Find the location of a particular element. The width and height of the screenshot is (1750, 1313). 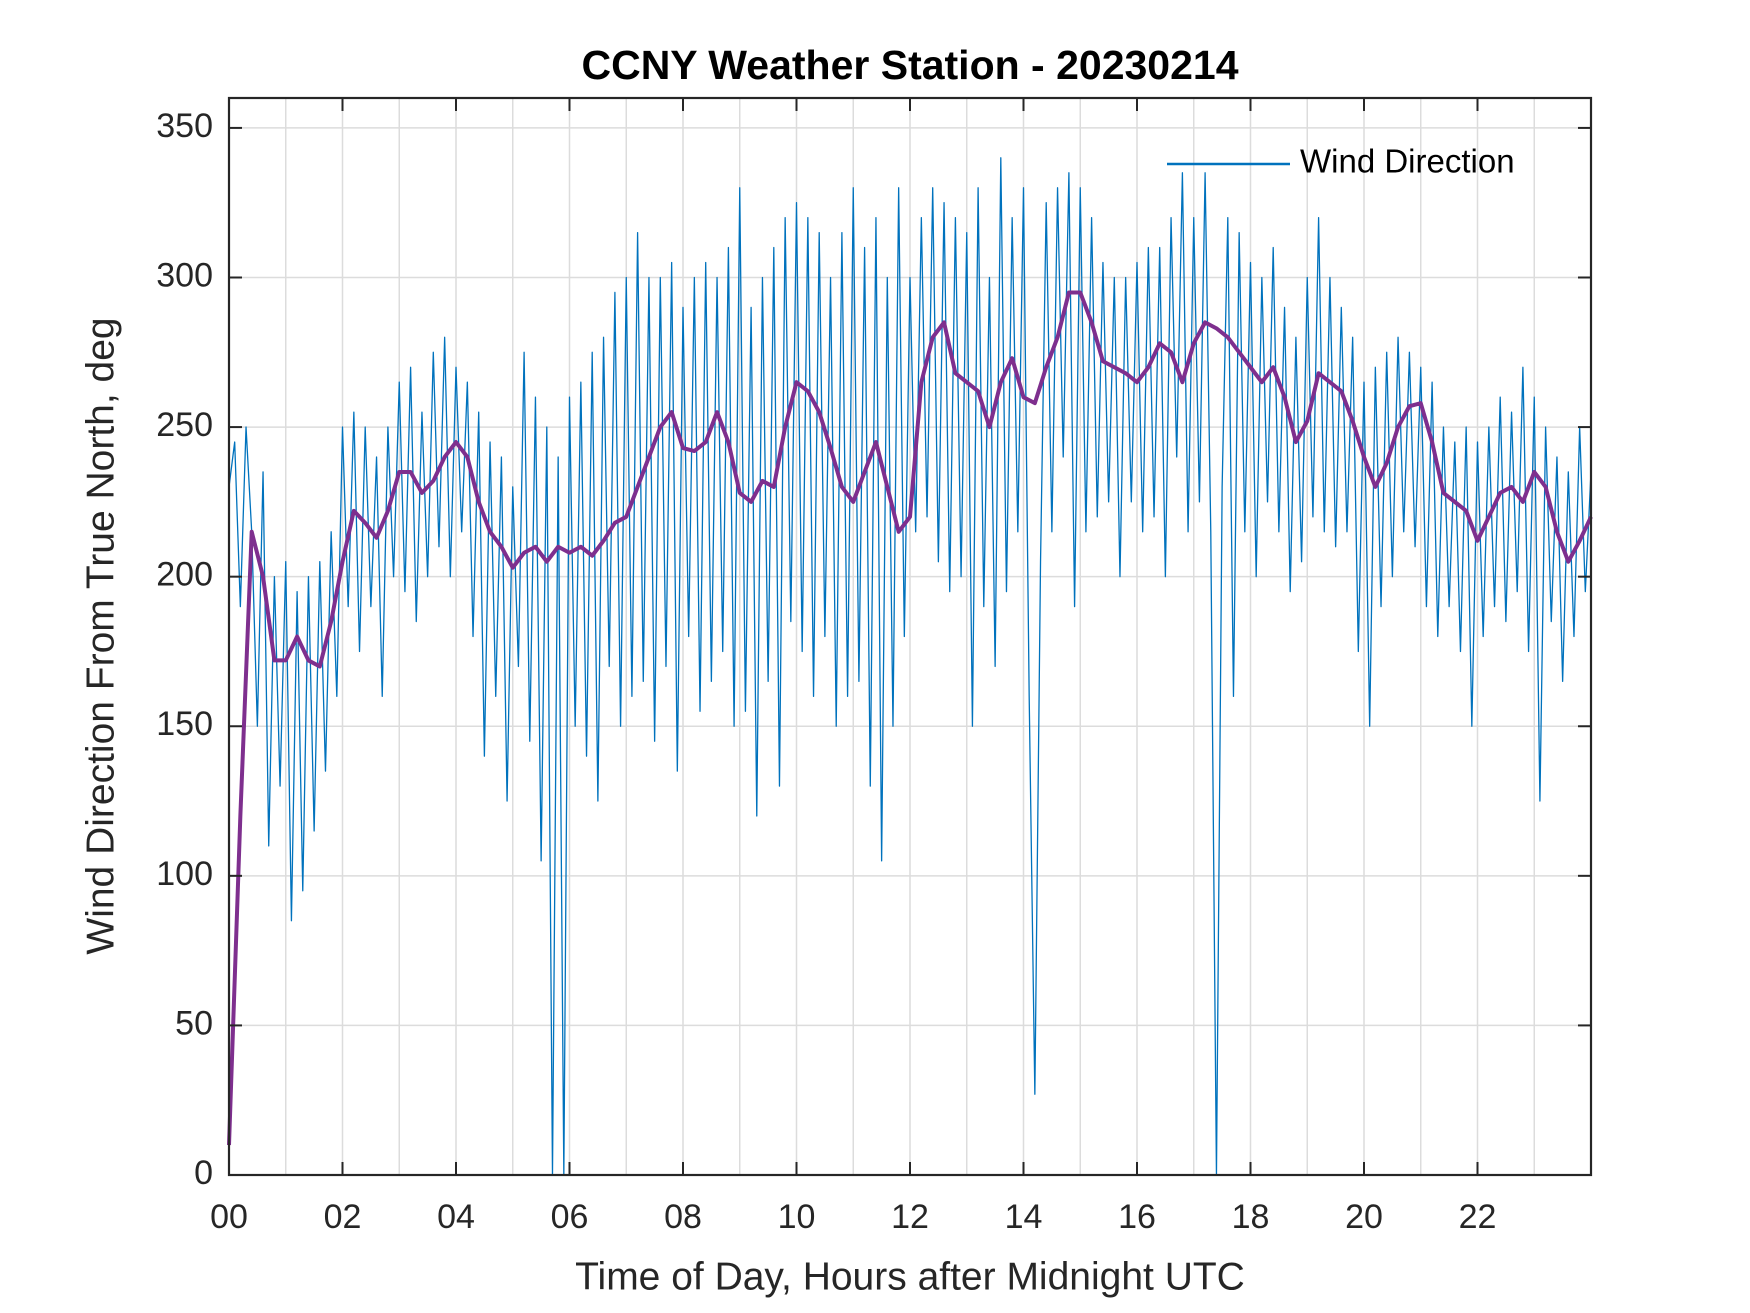

y-tick-label: 100 is located at coordinates (184, 874).